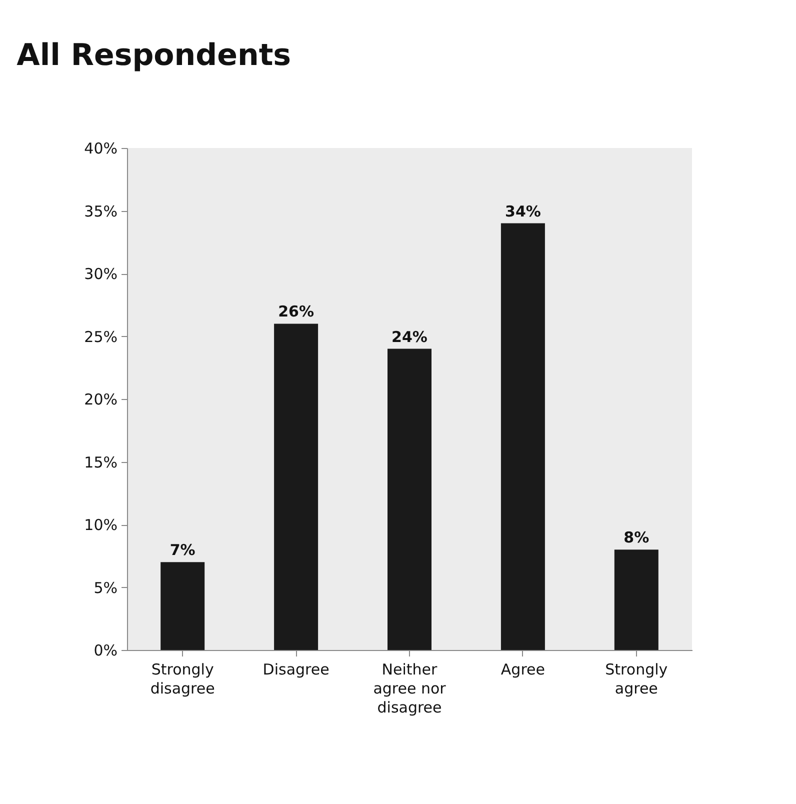  Describe the element at coordinates (101, 525) in the screenshot. I see `y-tick-label: 10%` at that location.